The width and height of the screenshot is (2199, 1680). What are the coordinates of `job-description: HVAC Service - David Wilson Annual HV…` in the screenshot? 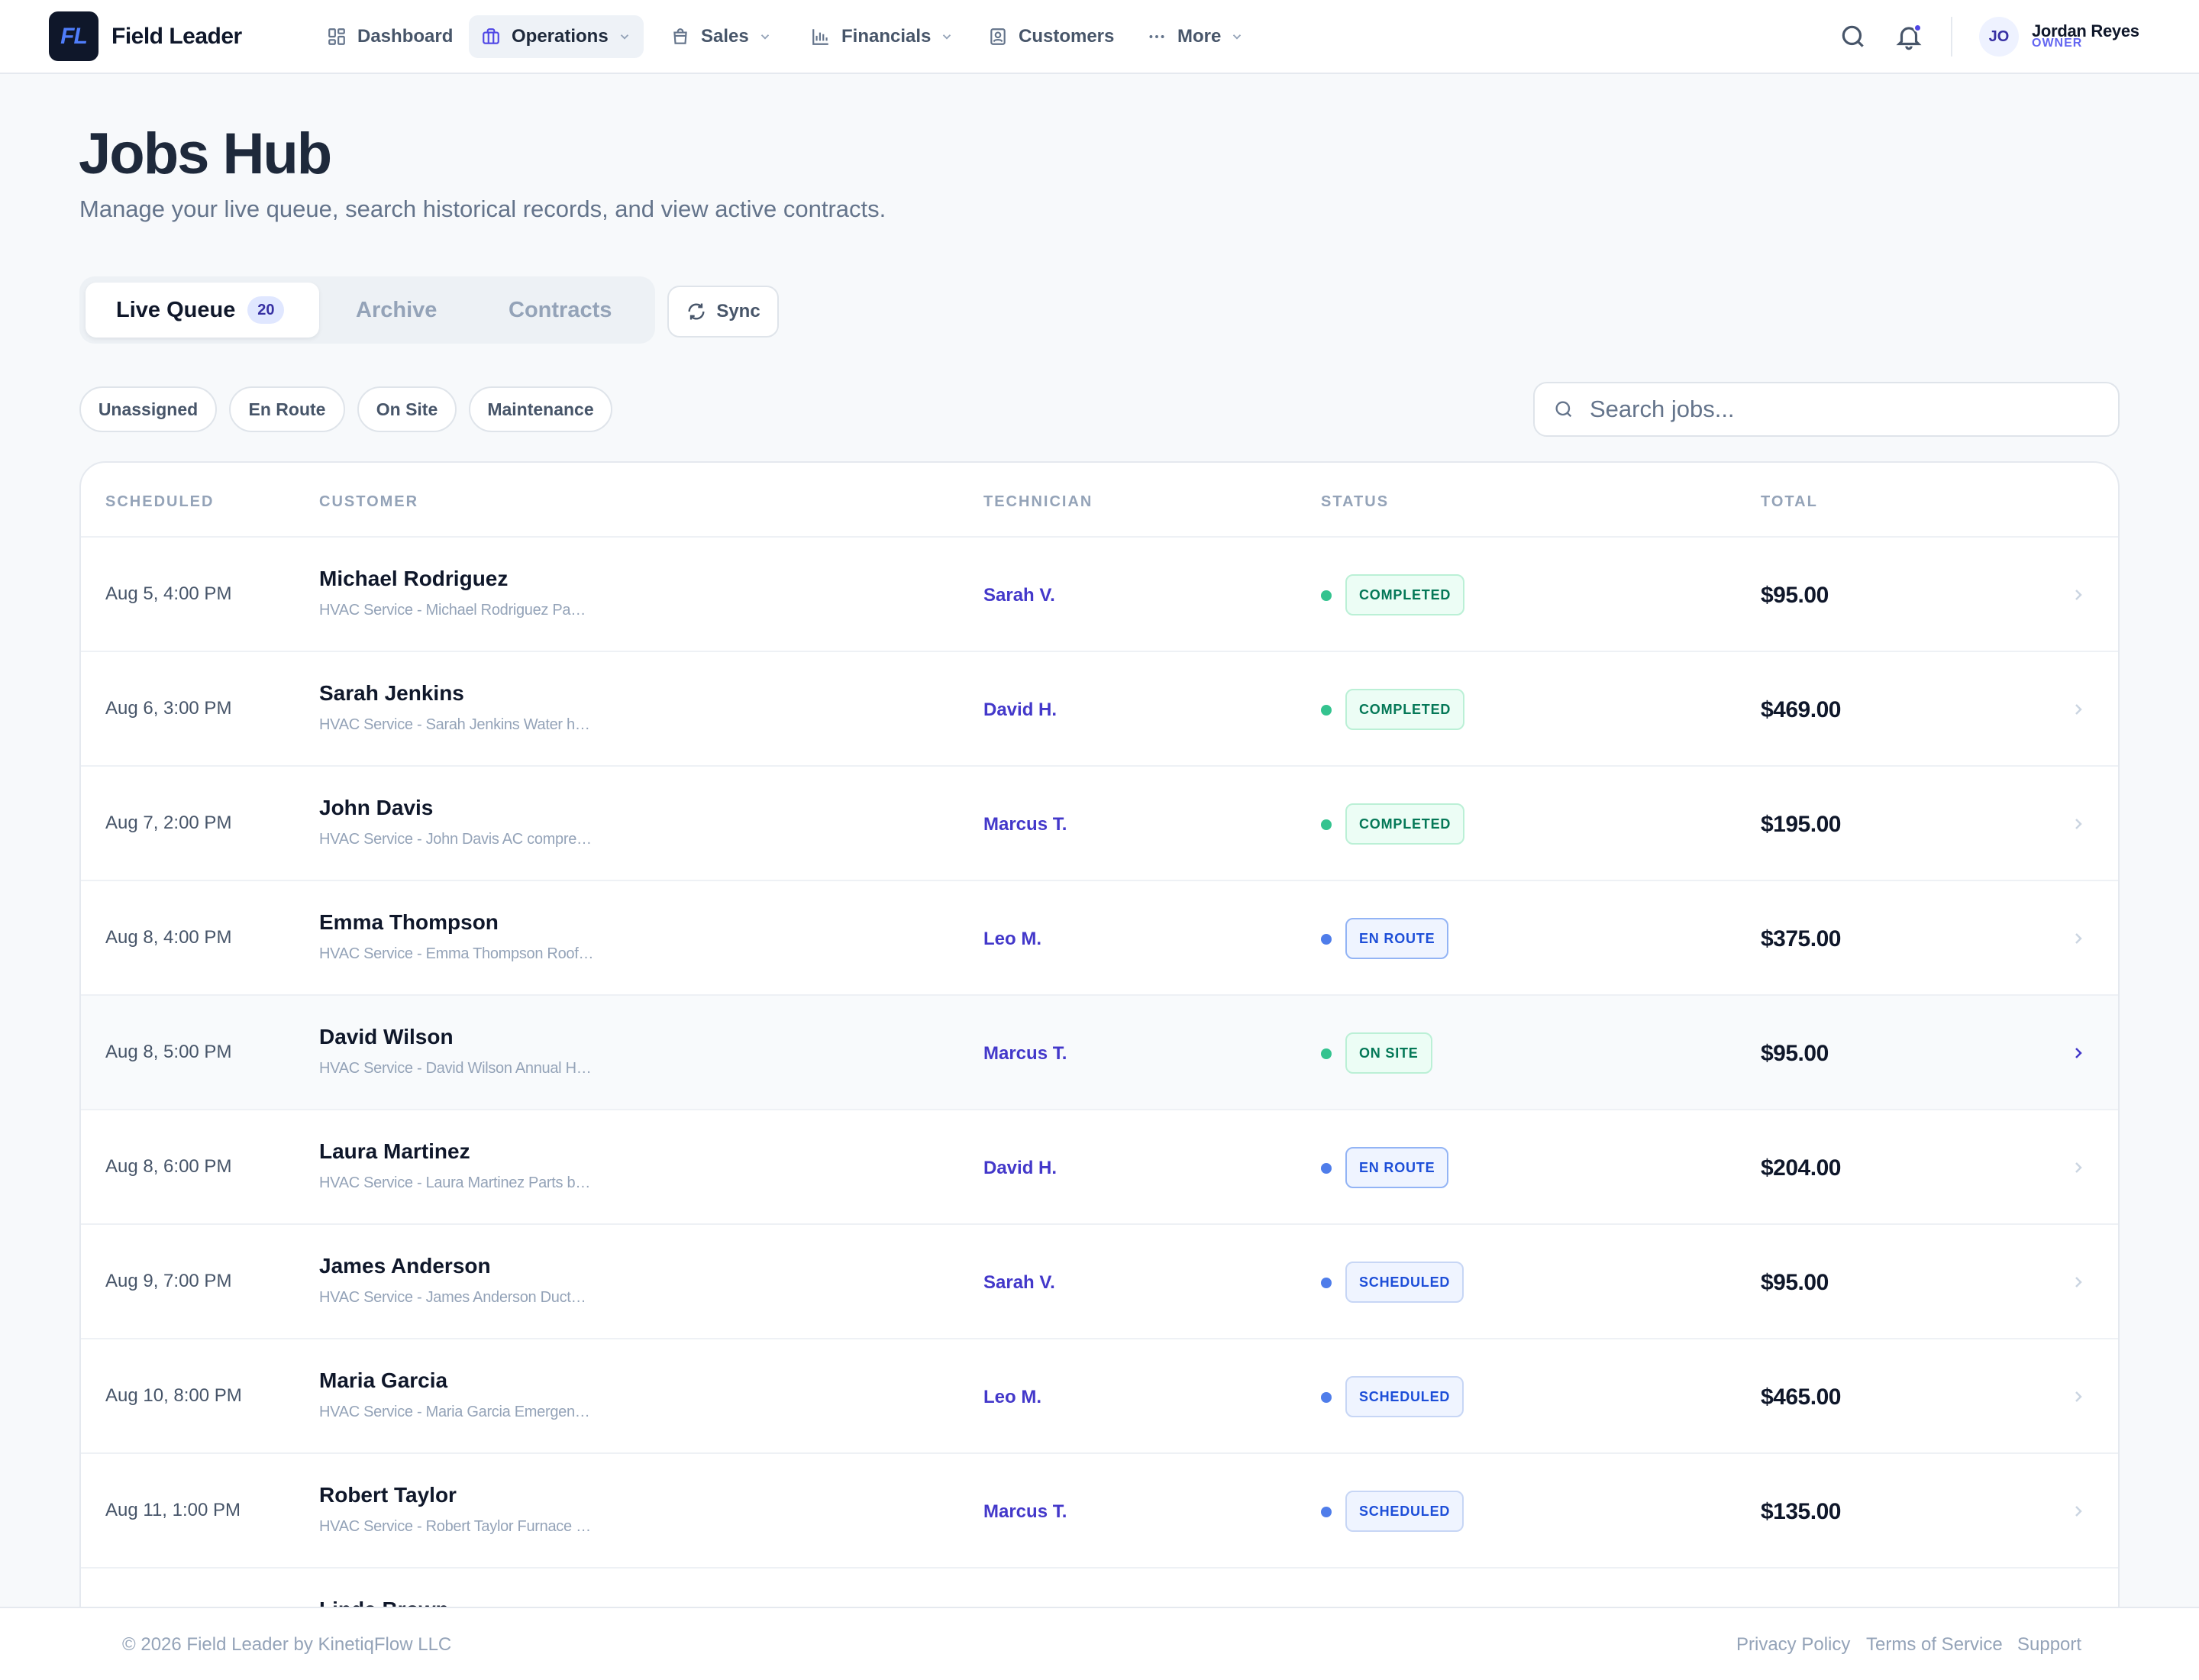 It's located at (456, 1069).